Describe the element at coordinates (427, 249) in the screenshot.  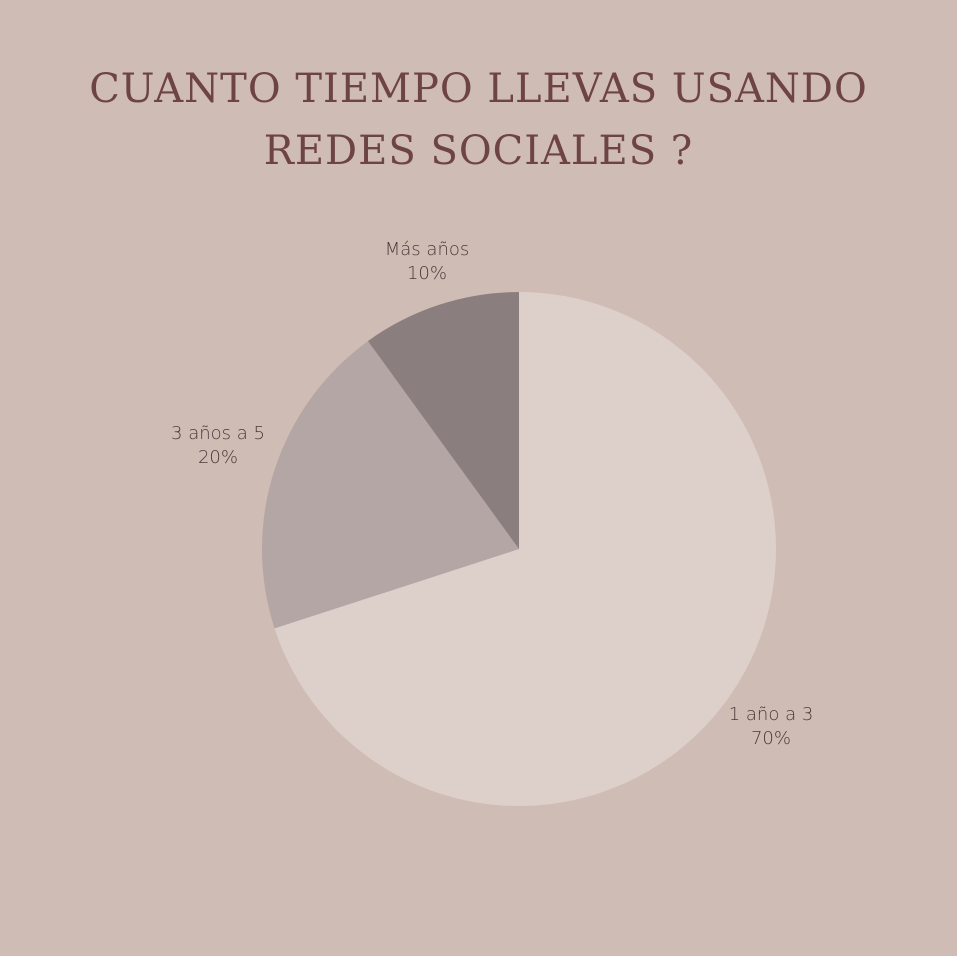
I see `slice-label-3: Más años` at that location.